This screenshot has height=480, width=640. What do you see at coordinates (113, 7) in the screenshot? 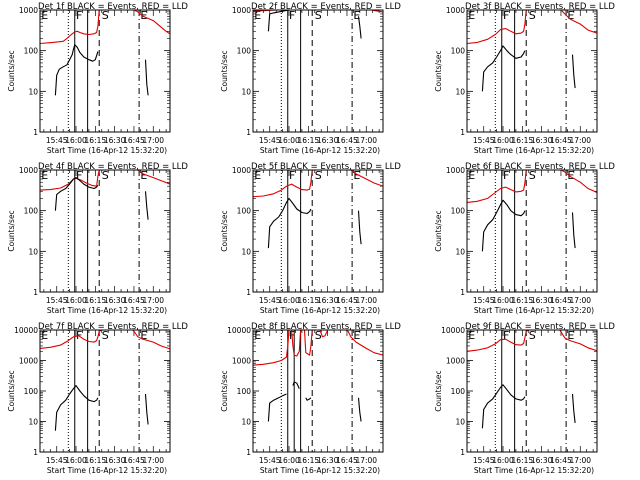
I see `panel-title: Det 1f BLACK = Events, RED = LLD` at bounding box center [113, 7].